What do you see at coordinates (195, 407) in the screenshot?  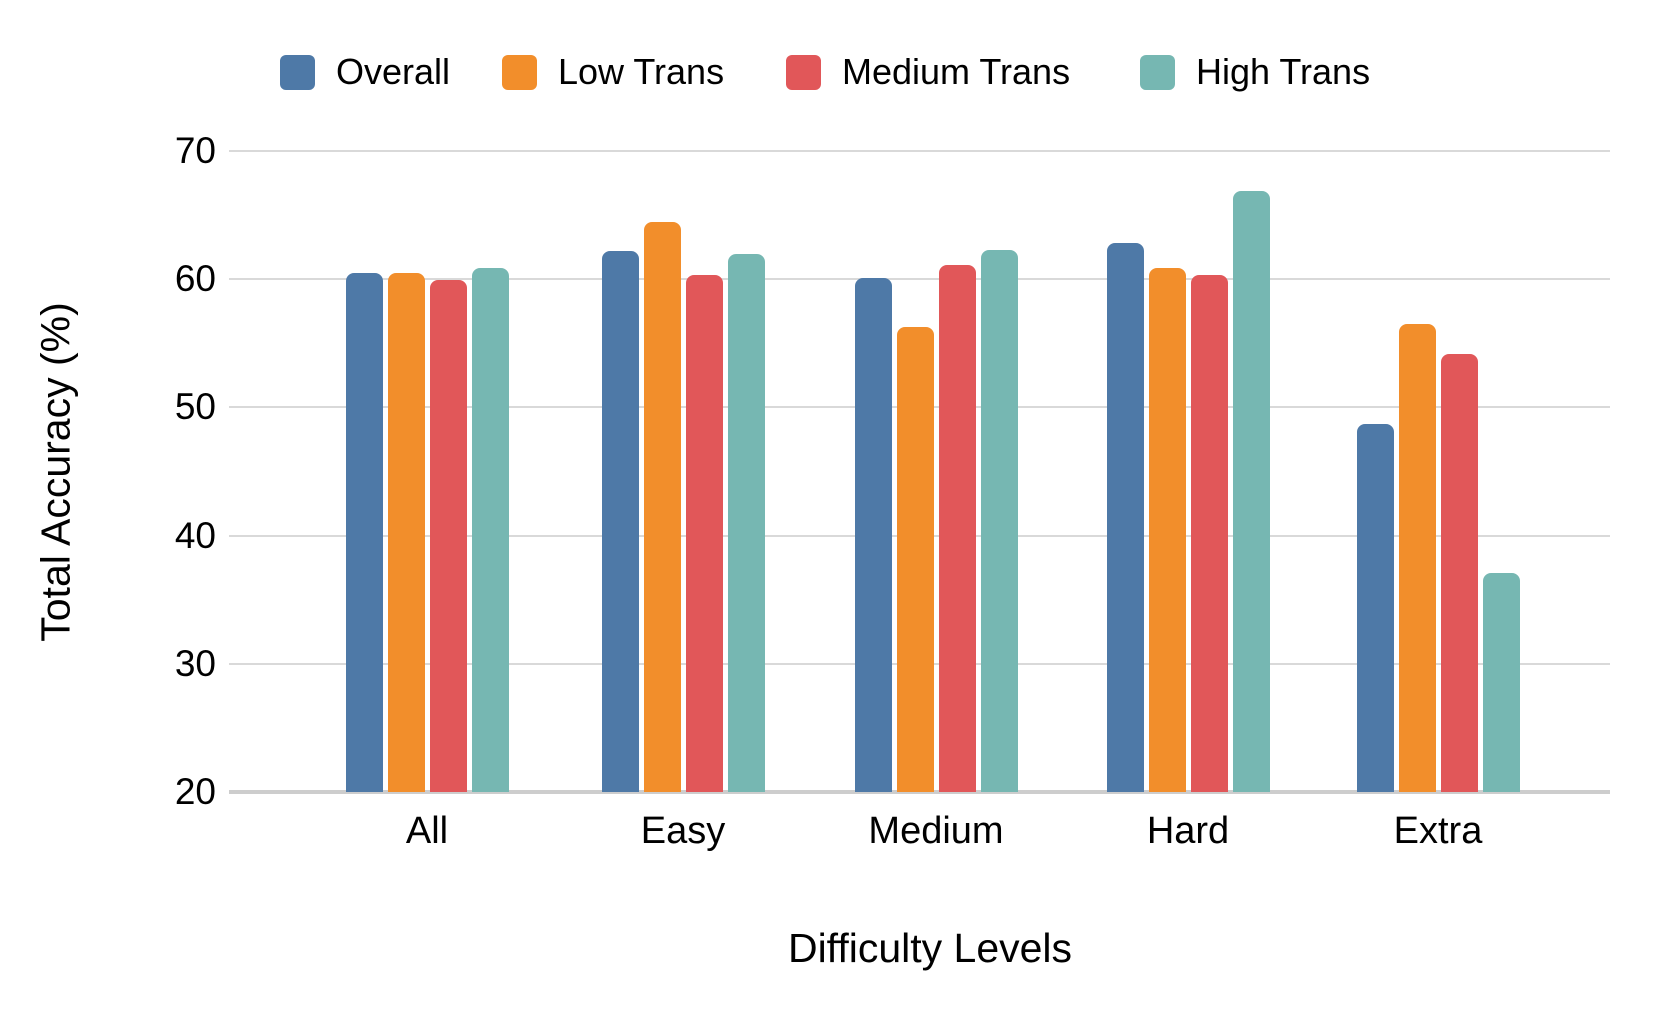 I see `y-tick-label-50: 50` at bounding box center [195, 407].